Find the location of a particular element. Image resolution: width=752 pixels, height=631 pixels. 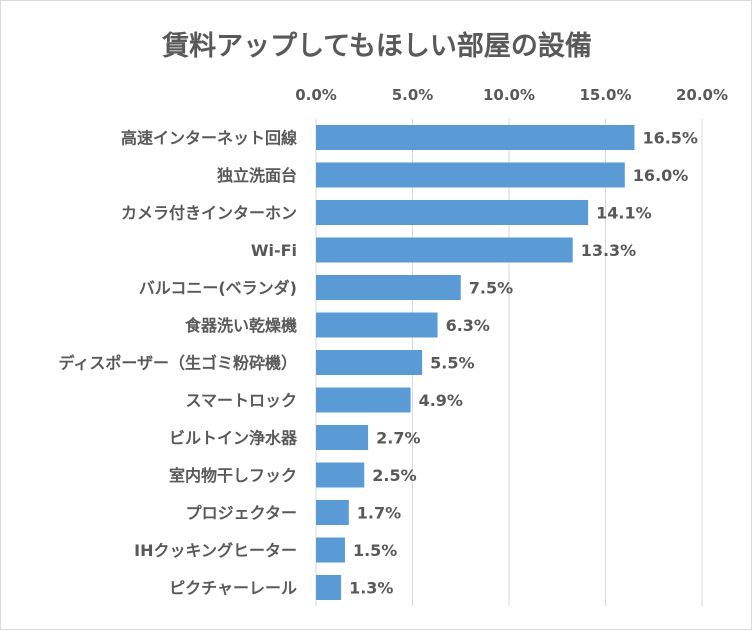

data-label: 1.3% is located at coordinates (371, 588).